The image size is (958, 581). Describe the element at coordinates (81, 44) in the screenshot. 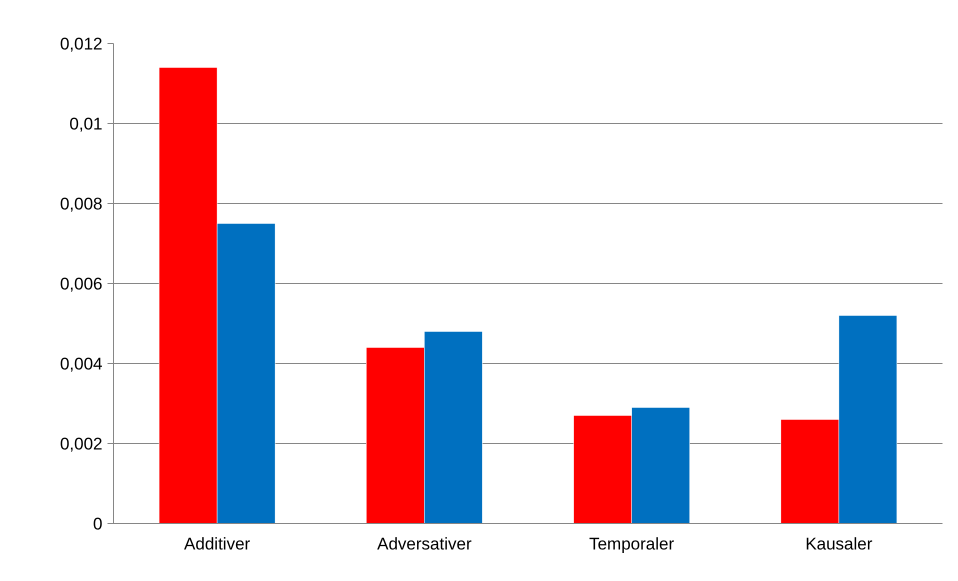

I see `y-tick-label: 0,012` at that location.